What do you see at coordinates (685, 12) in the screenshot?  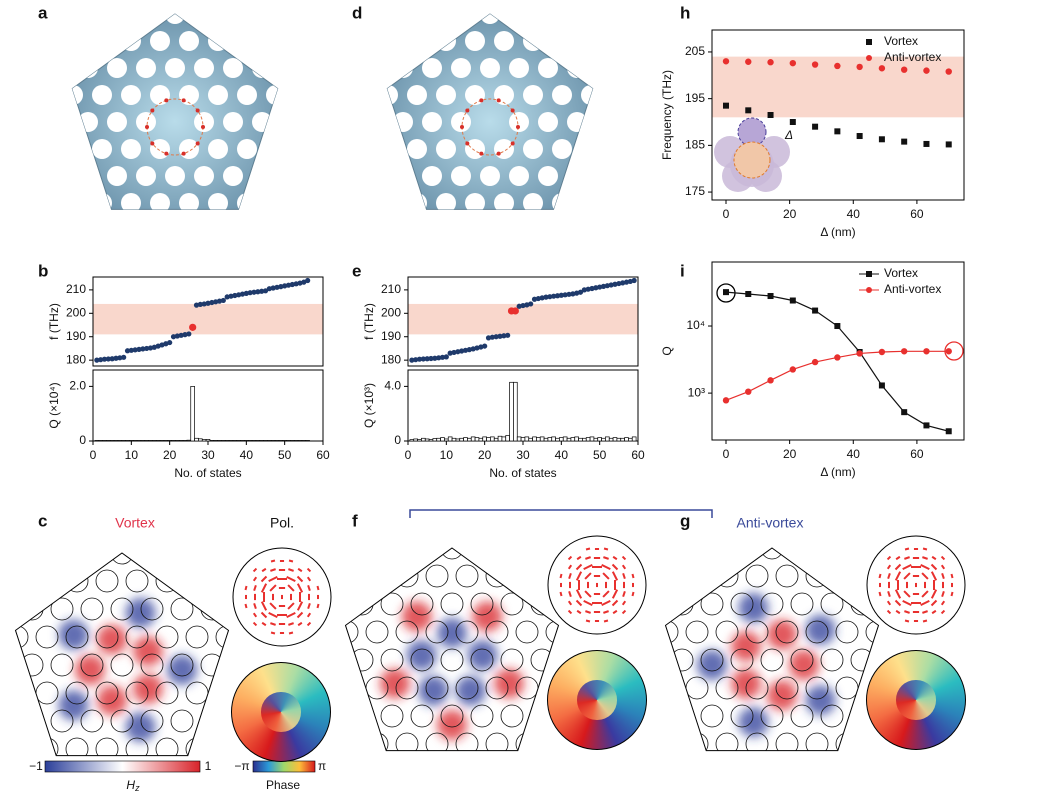 I see `panel-label: h` at bounding box center [685, 12].